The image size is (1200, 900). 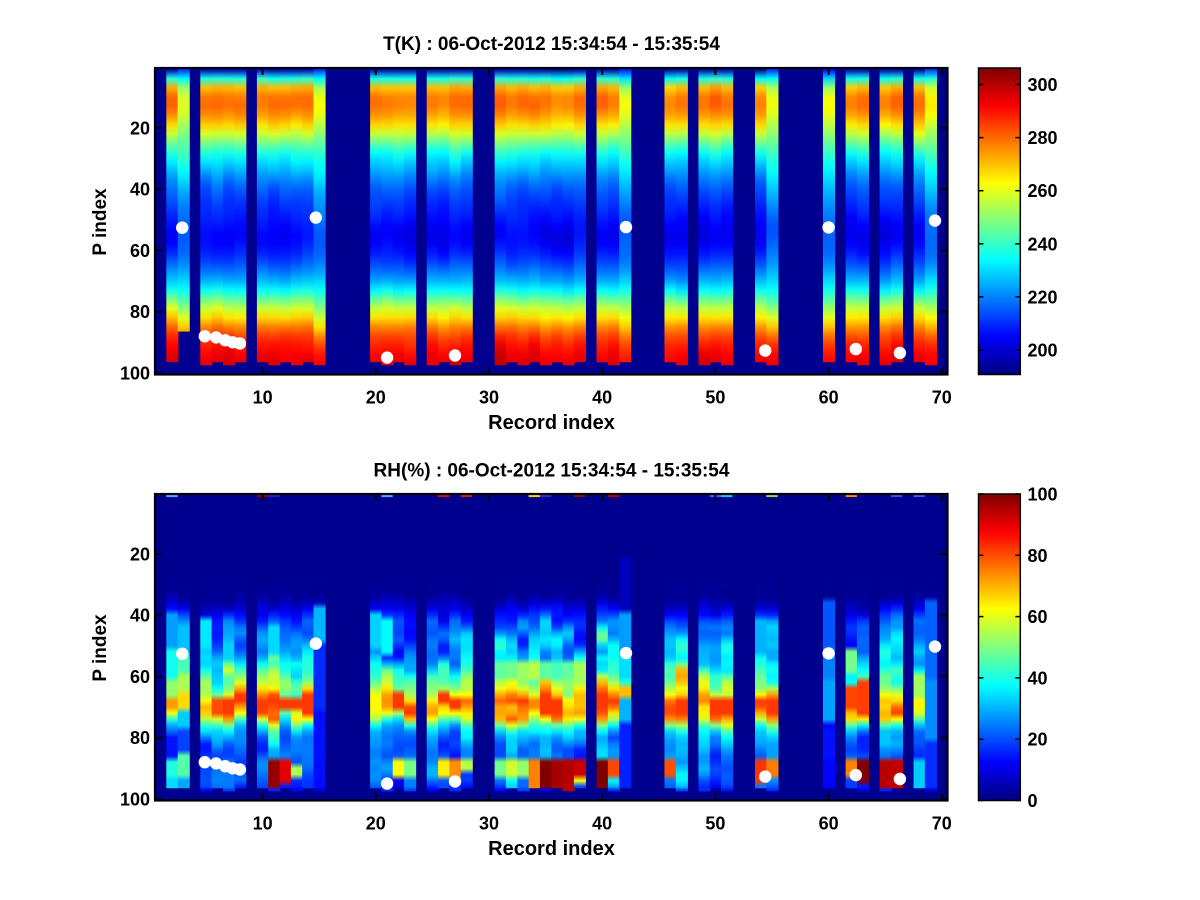 I want to click on svg-text: 0, so click(x=1033, y=801).